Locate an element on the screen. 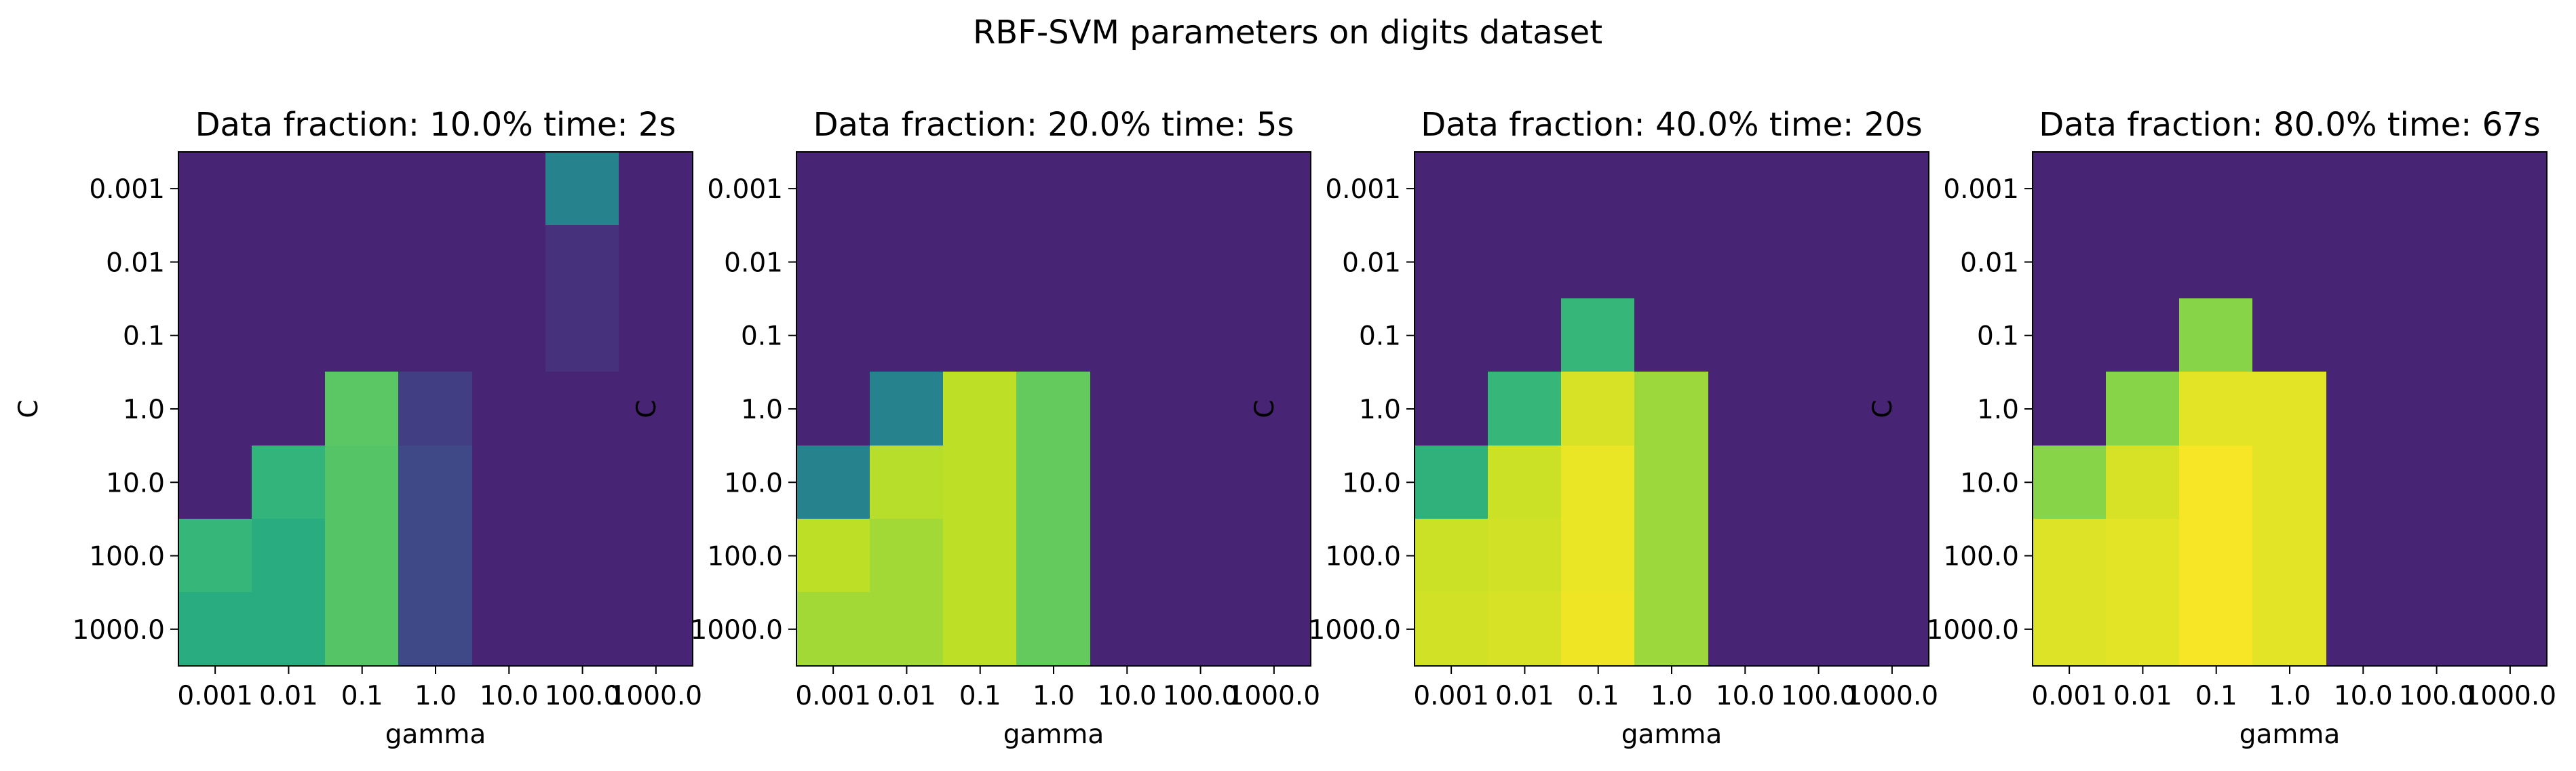 Image resolution: width=2576 pixels, height=771 pixels. x-tick-label: 0.001 is located at coordinates (833, 696).